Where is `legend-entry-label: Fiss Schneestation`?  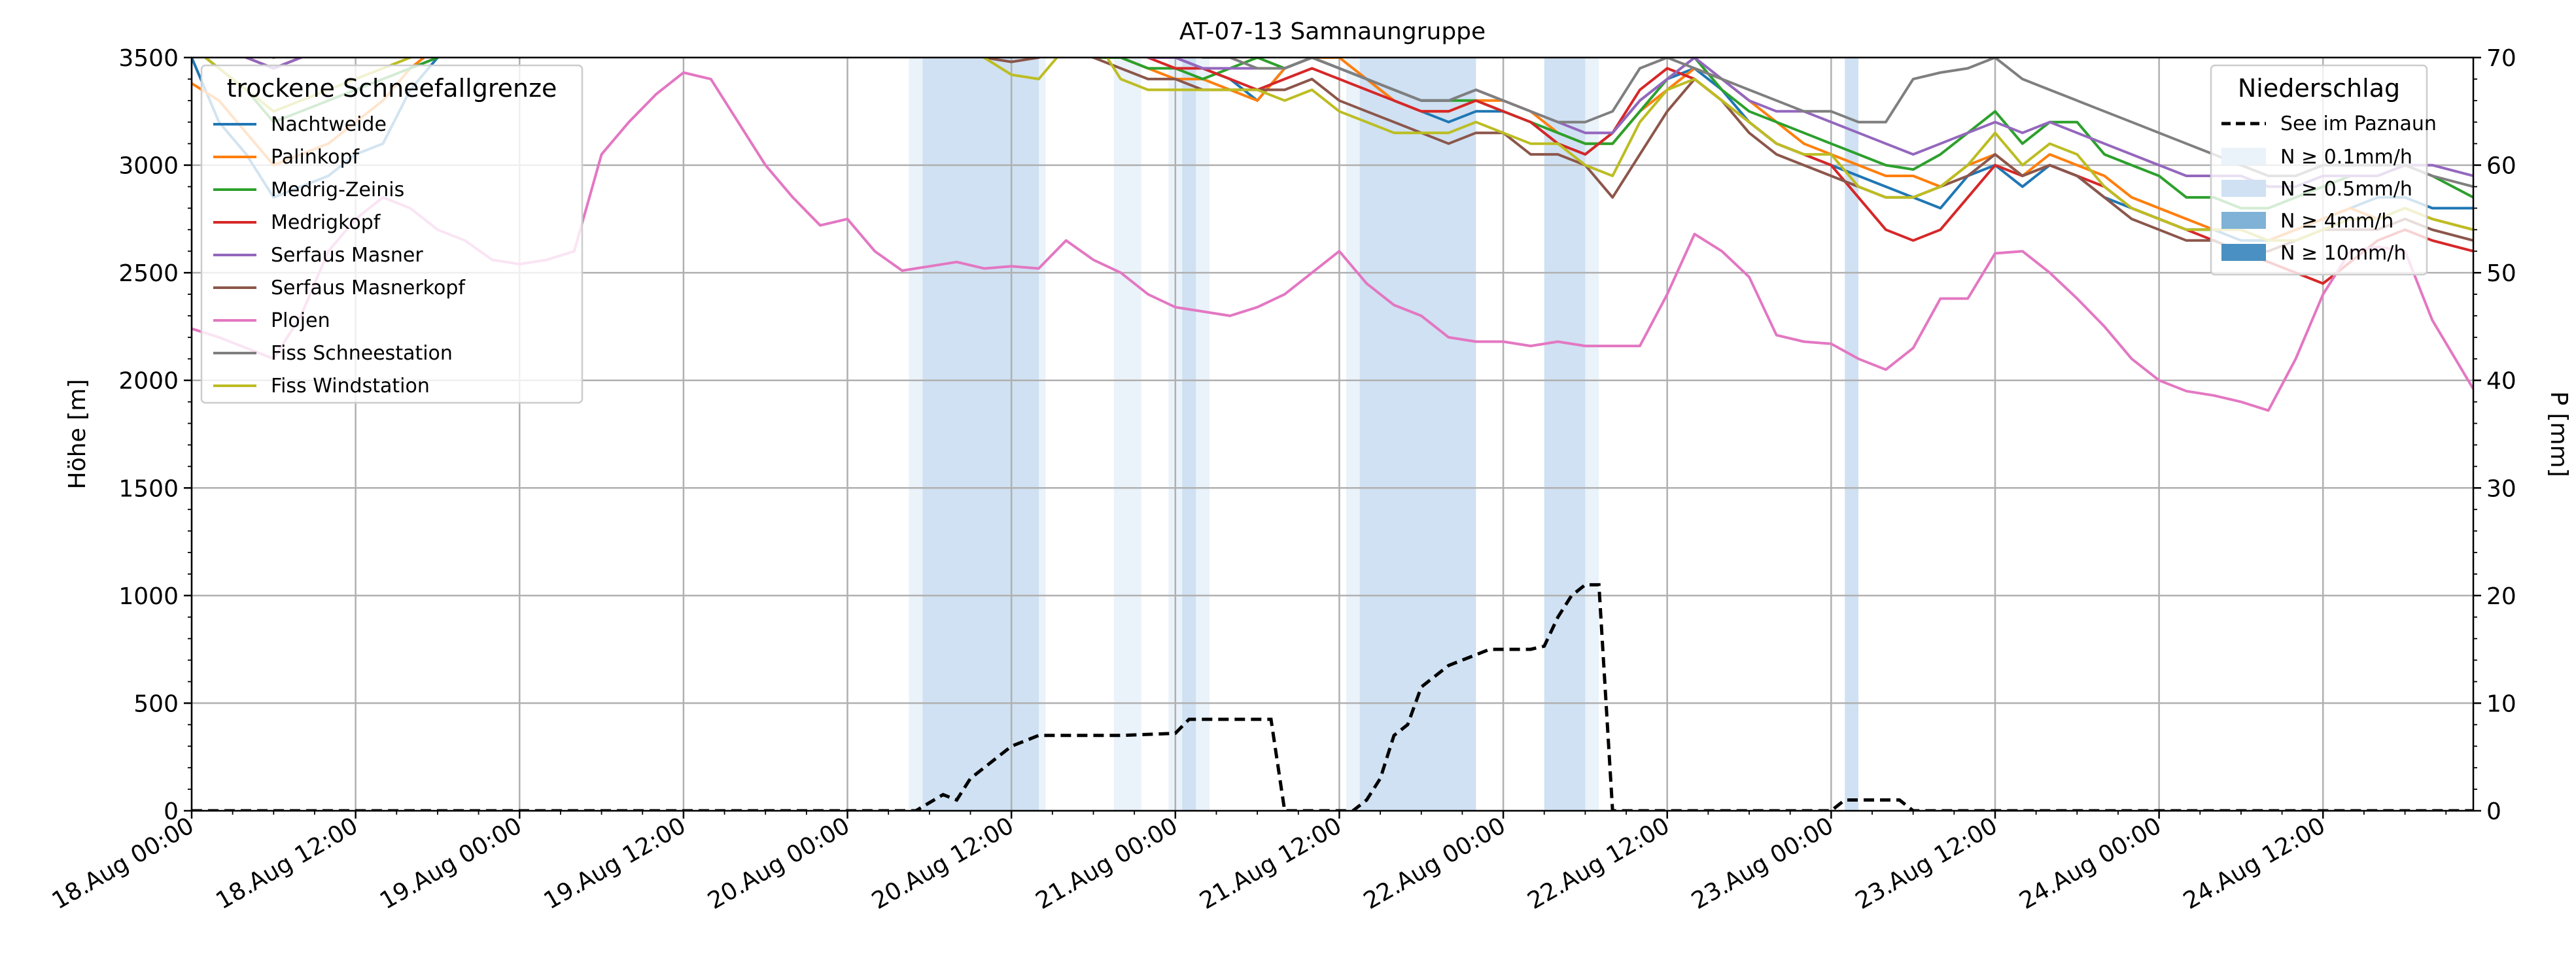
legend-entry-label: Fiss Schneestation is located at coordinates (362, 353).